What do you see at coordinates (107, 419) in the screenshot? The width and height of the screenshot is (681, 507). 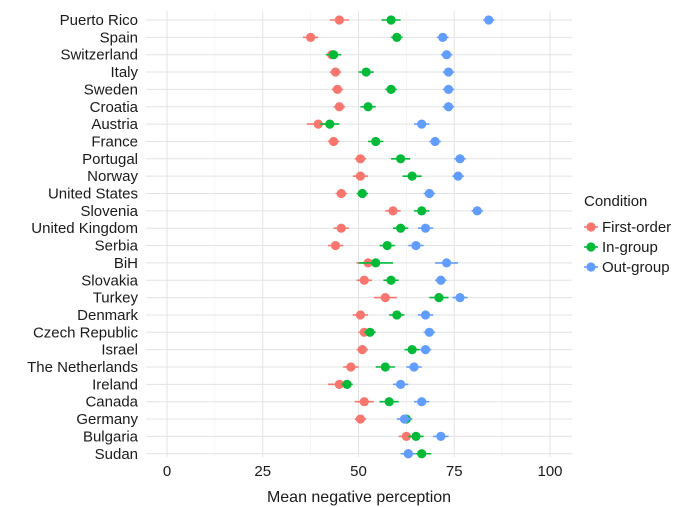 I see `y-tick-label: Germany` at bounding box center [107, 419].